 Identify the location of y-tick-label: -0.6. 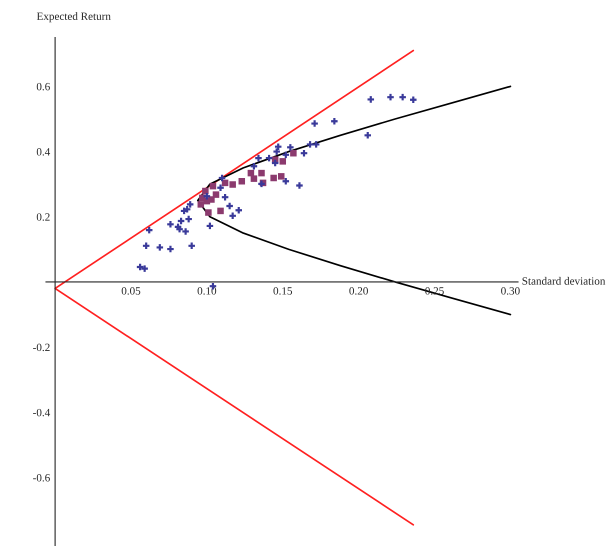
(41, 478).